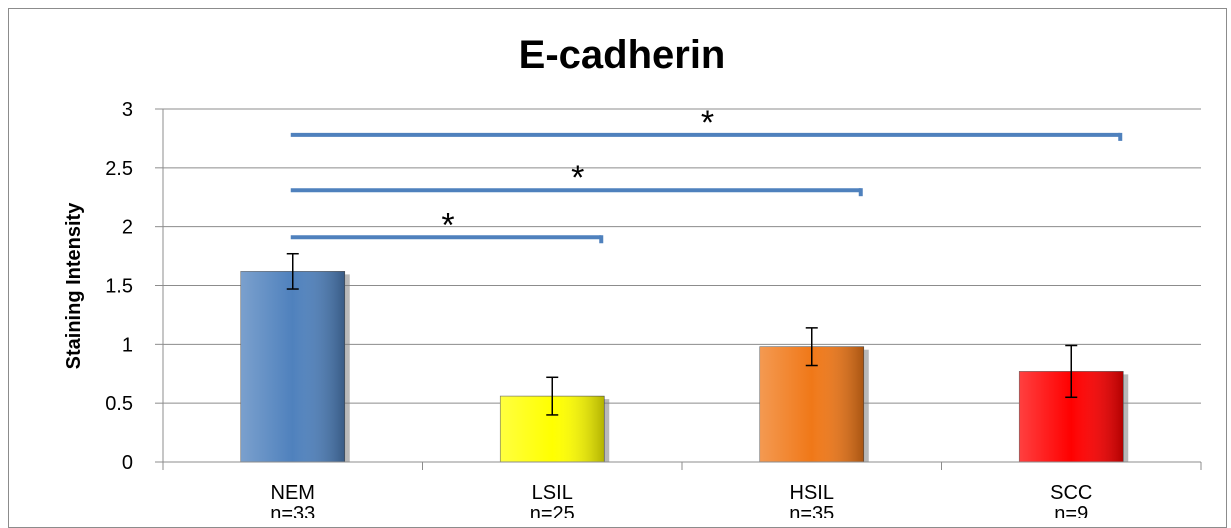  What do you see at coordinates (74, 286) in the screenshot?
I see `y-axis-label: Staining Intensity` at bounding box center [74, 286].